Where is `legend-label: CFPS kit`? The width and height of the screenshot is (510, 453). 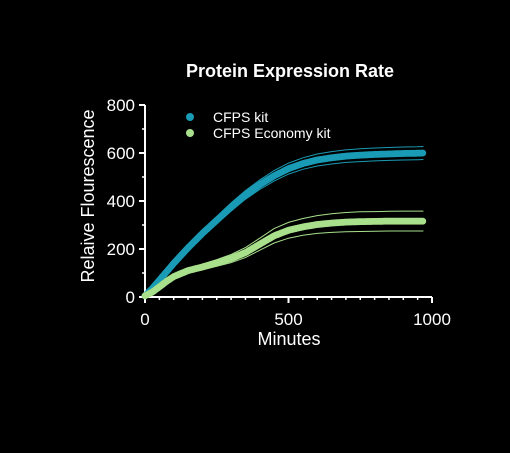 legend-label: CFPS kit is located at coordinates (240, 117).